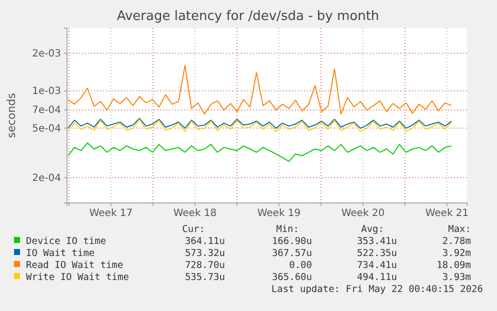 Image resolution: width=497 pixels, height=311 pixels. Describe the element at coordinates (292, 253) in the screenshot. I see `text: 367.57u` at that location.